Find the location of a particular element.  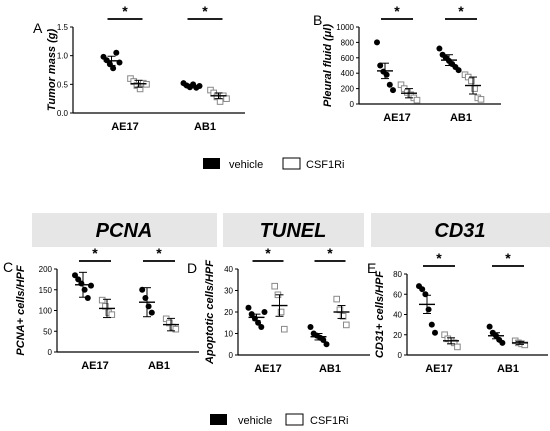

y-tick-label: 150 is located at coordinates (46, 290).